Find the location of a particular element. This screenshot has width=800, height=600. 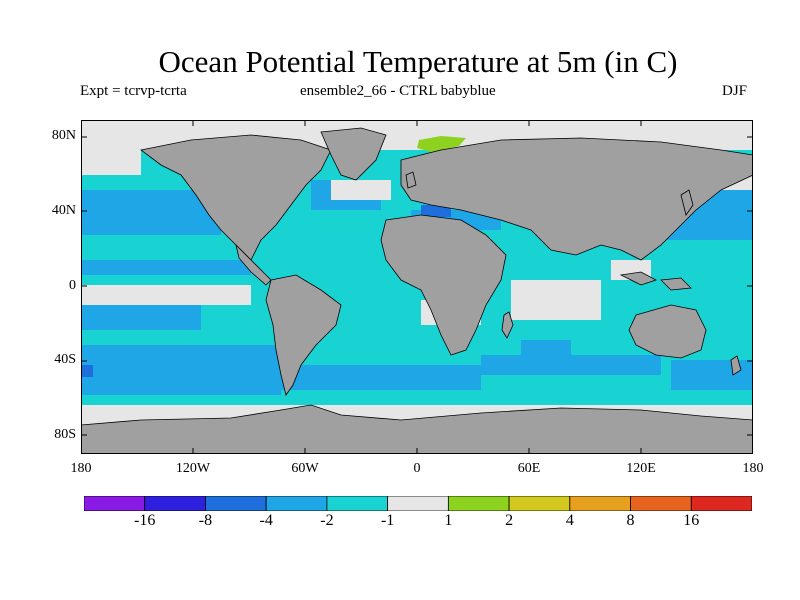

season-label: DJF is located at coordinates (735, 91).